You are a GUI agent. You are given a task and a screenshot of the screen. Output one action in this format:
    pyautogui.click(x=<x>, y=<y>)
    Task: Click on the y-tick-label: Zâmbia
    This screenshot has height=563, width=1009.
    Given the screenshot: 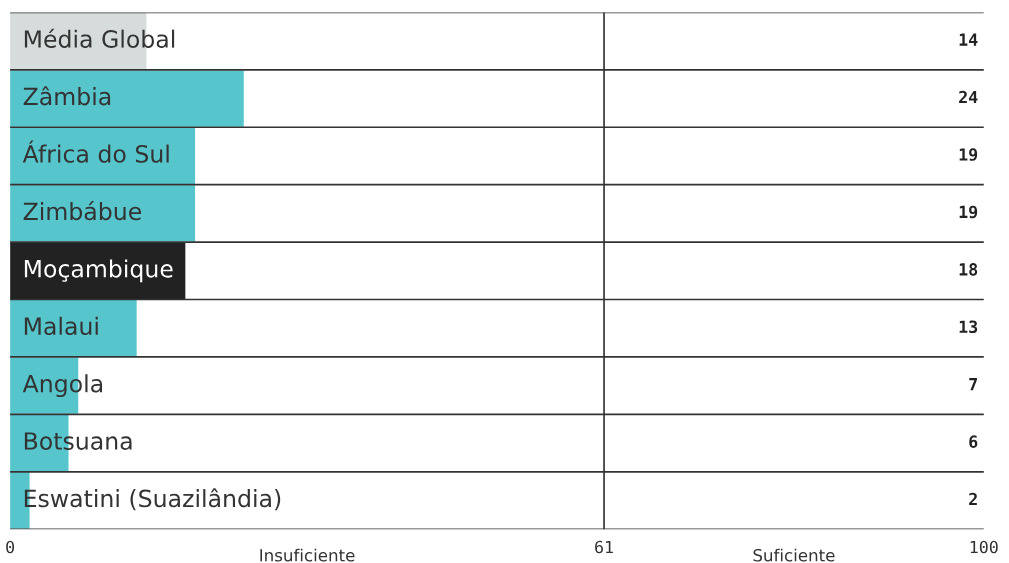 What is the action you would take?
    pyautogui.click(x=67, y=96)
    